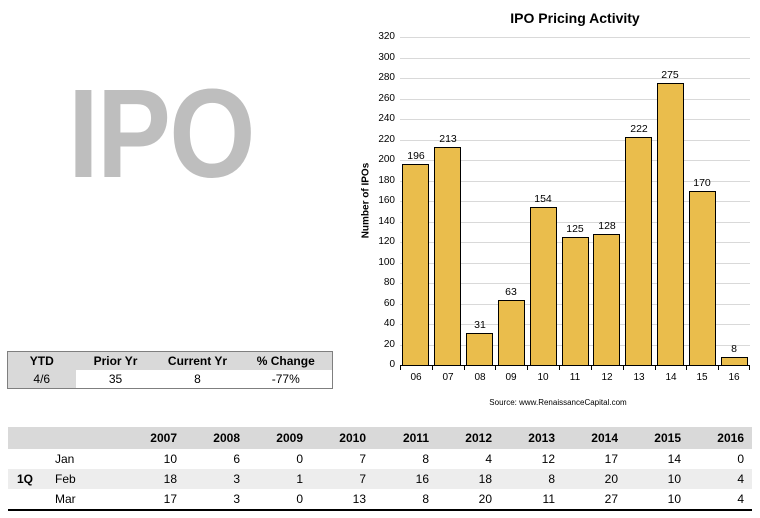  What do you see at coordinates (279, 438) in the screenshot?
I see `year-header-cell: 2009` at bounding box center [279, 438].